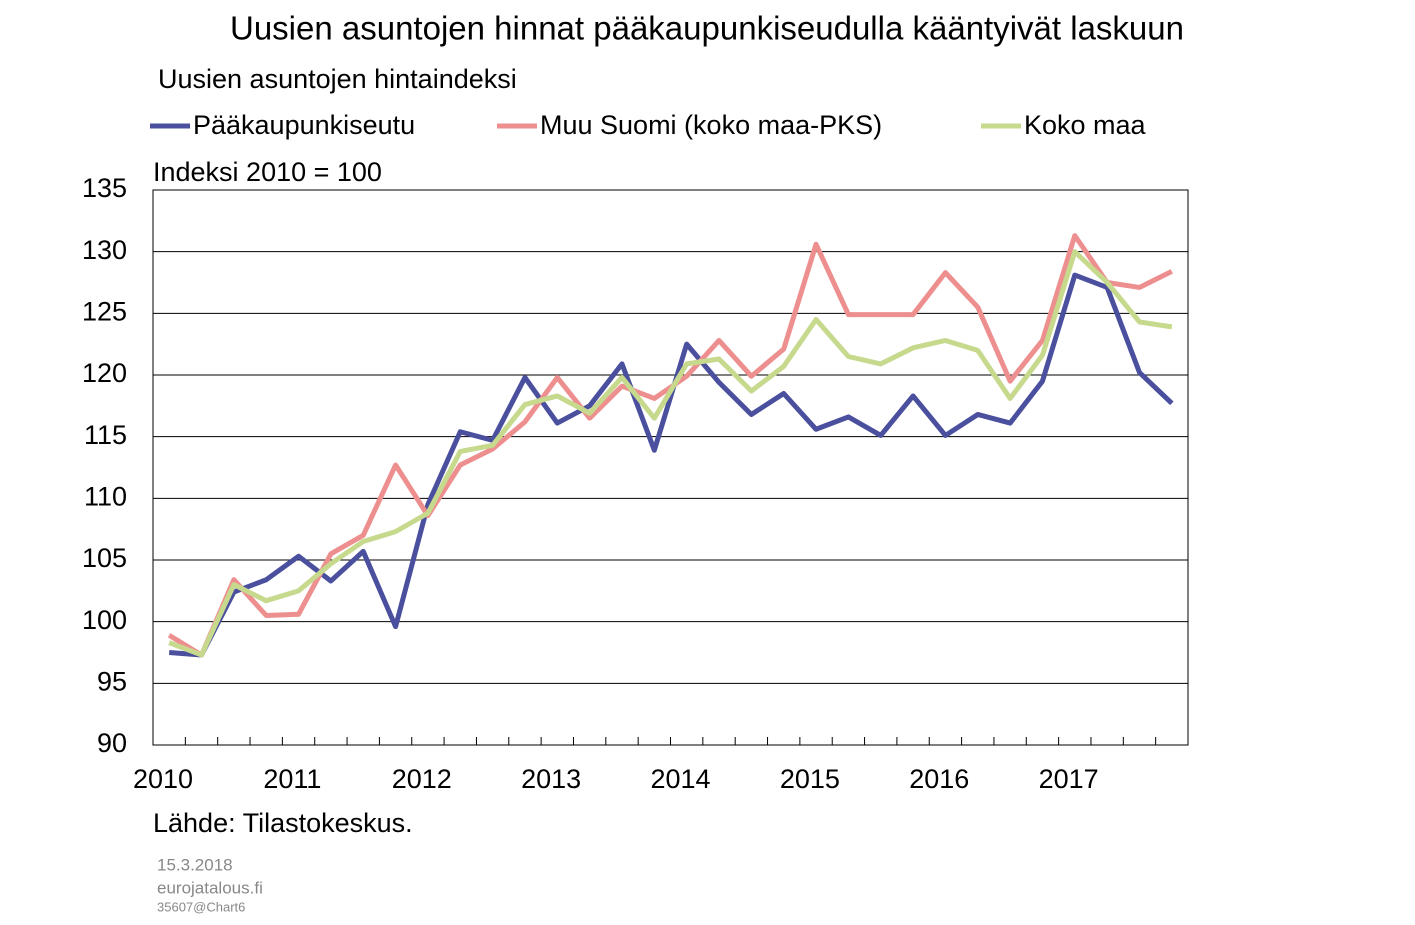  I want to click on x-tick-label: 2010, so click(163, 779).